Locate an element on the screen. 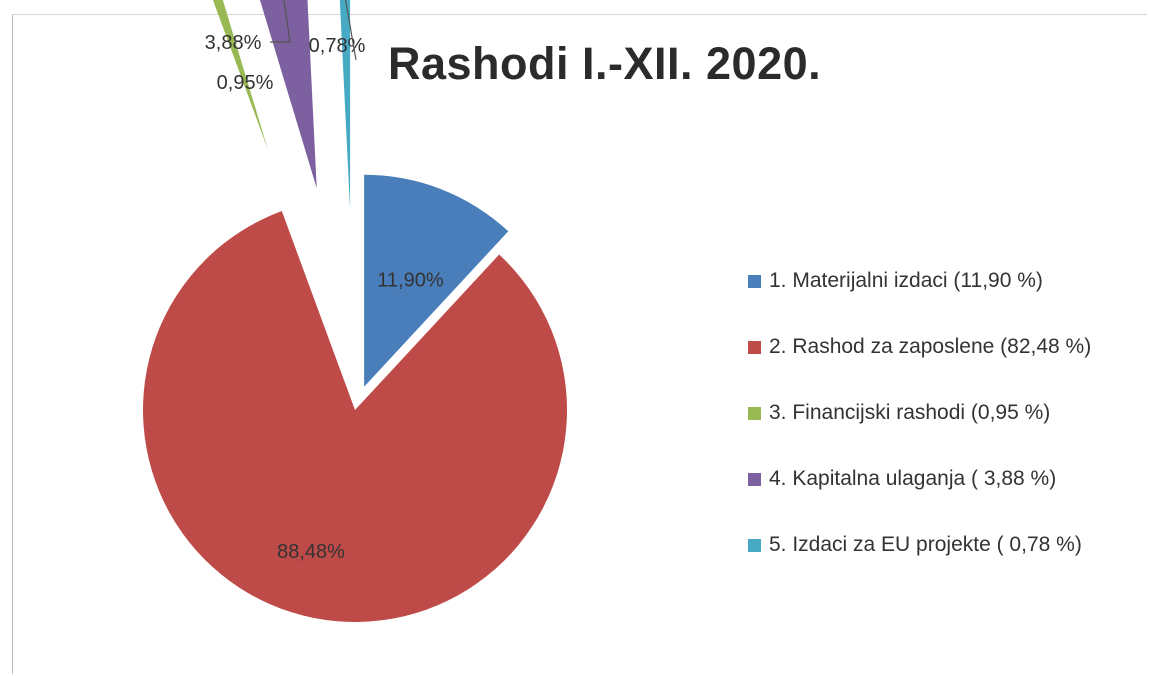 This screenshot has width=1149, height=676. legend-item: 5. Izdaci za EU projekte ( 0,78 %) is located at coordinates (919, 545).